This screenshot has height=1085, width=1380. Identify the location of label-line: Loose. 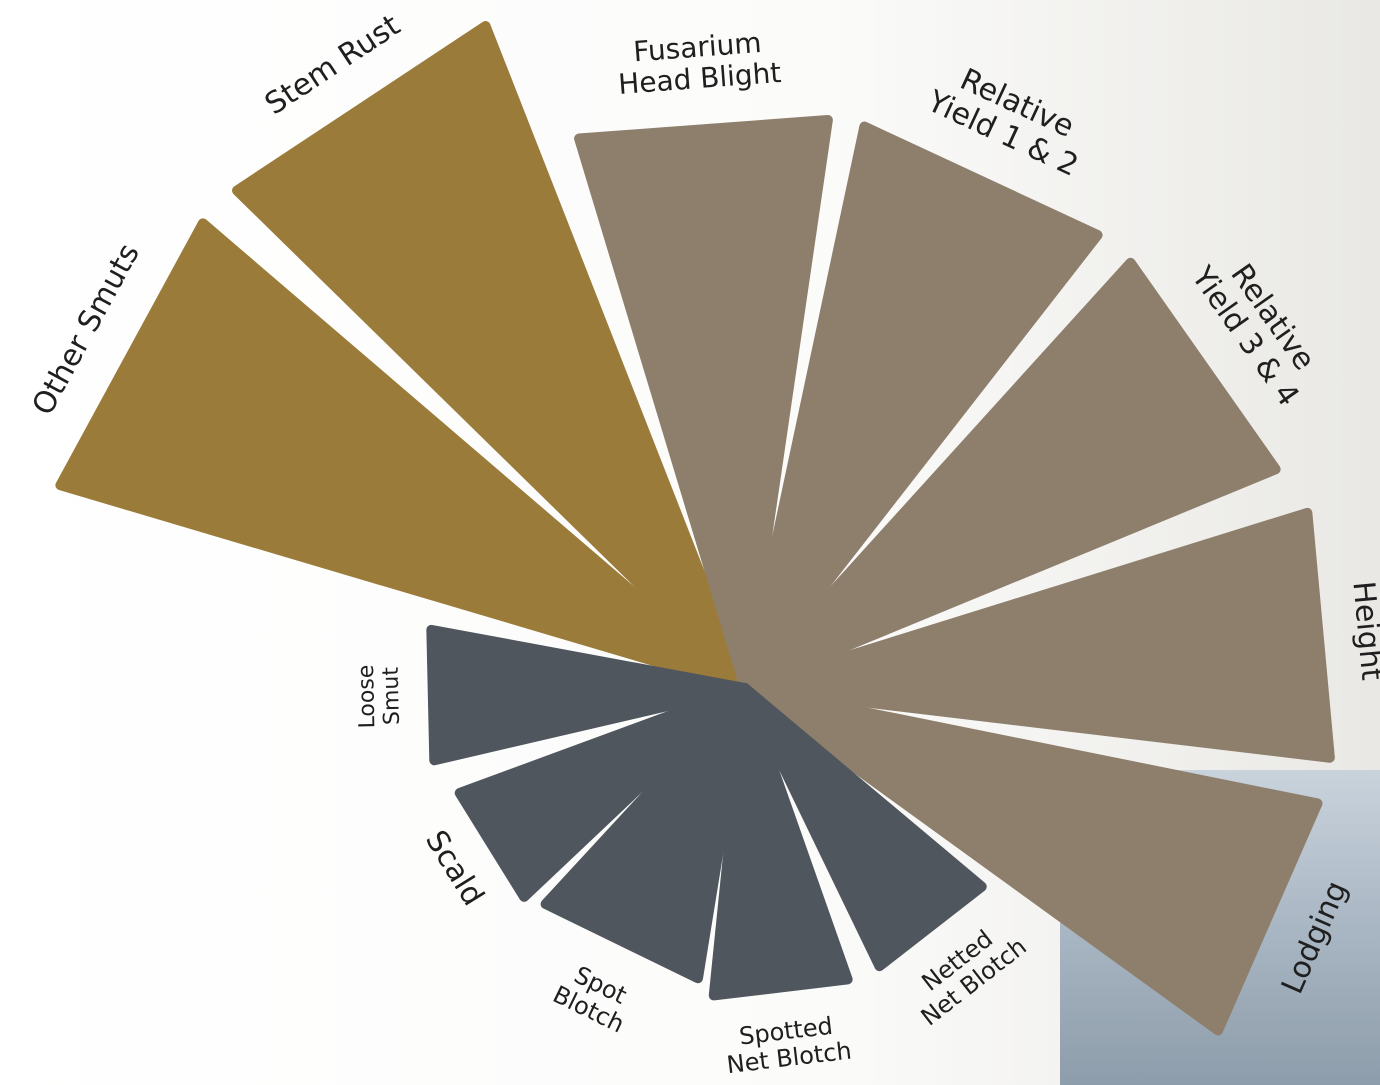
(367, 696).